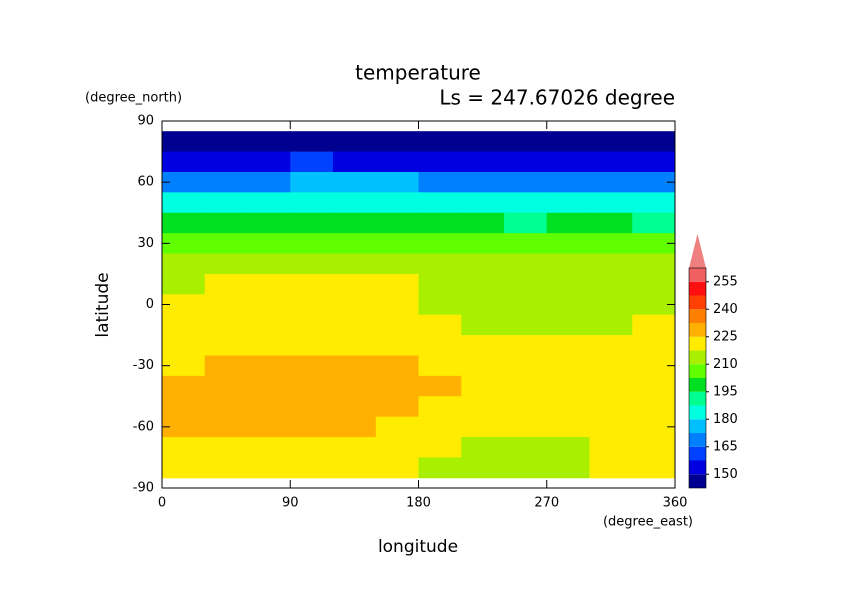 The width and height of the screenshot is (842, 595). I want to click on y-tick-label: 90, so click(145, 121).